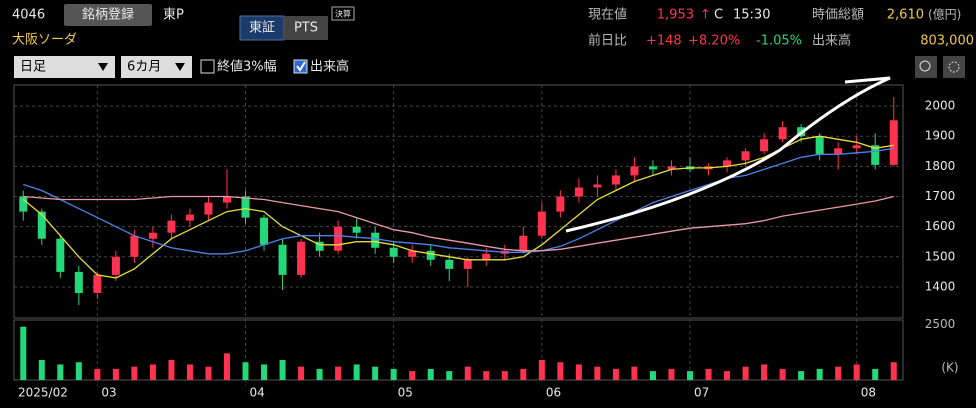 This screenshot has width=976, height=408. I want to click on time: 15:30, so click(751, 15).